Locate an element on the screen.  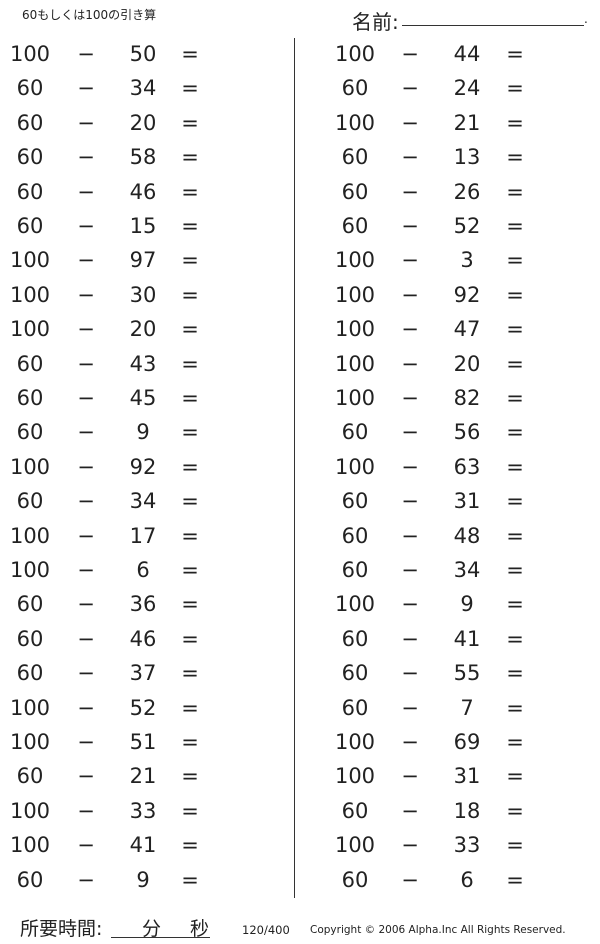
subtrahend: 55 is located at coordinates (467, 673).